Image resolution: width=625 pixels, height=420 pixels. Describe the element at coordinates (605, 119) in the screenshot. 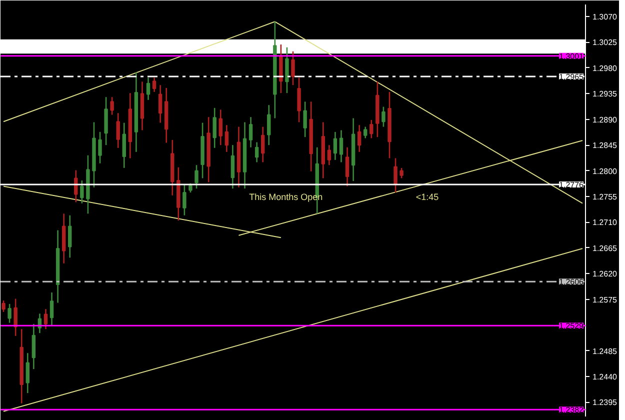

I see `y-tick-label: 1.2890` at that location.